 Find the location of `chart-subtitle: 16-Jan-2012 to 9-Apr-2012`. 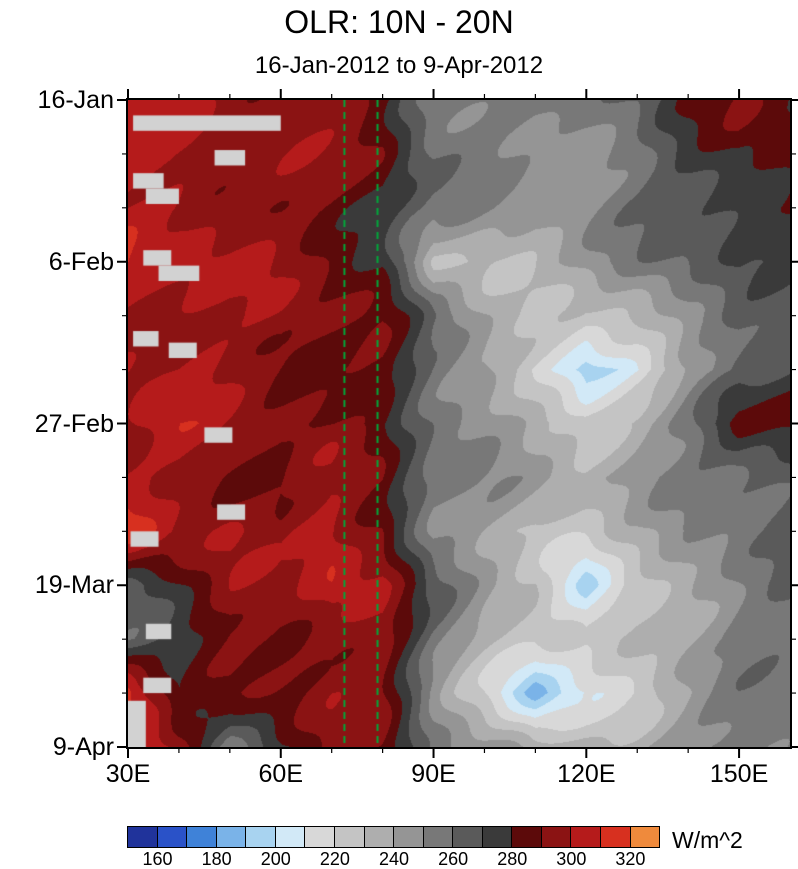

chart-subtitle: 16-Jan-2012 to 9-Apr-2012 is located at coordinates (399, 65).